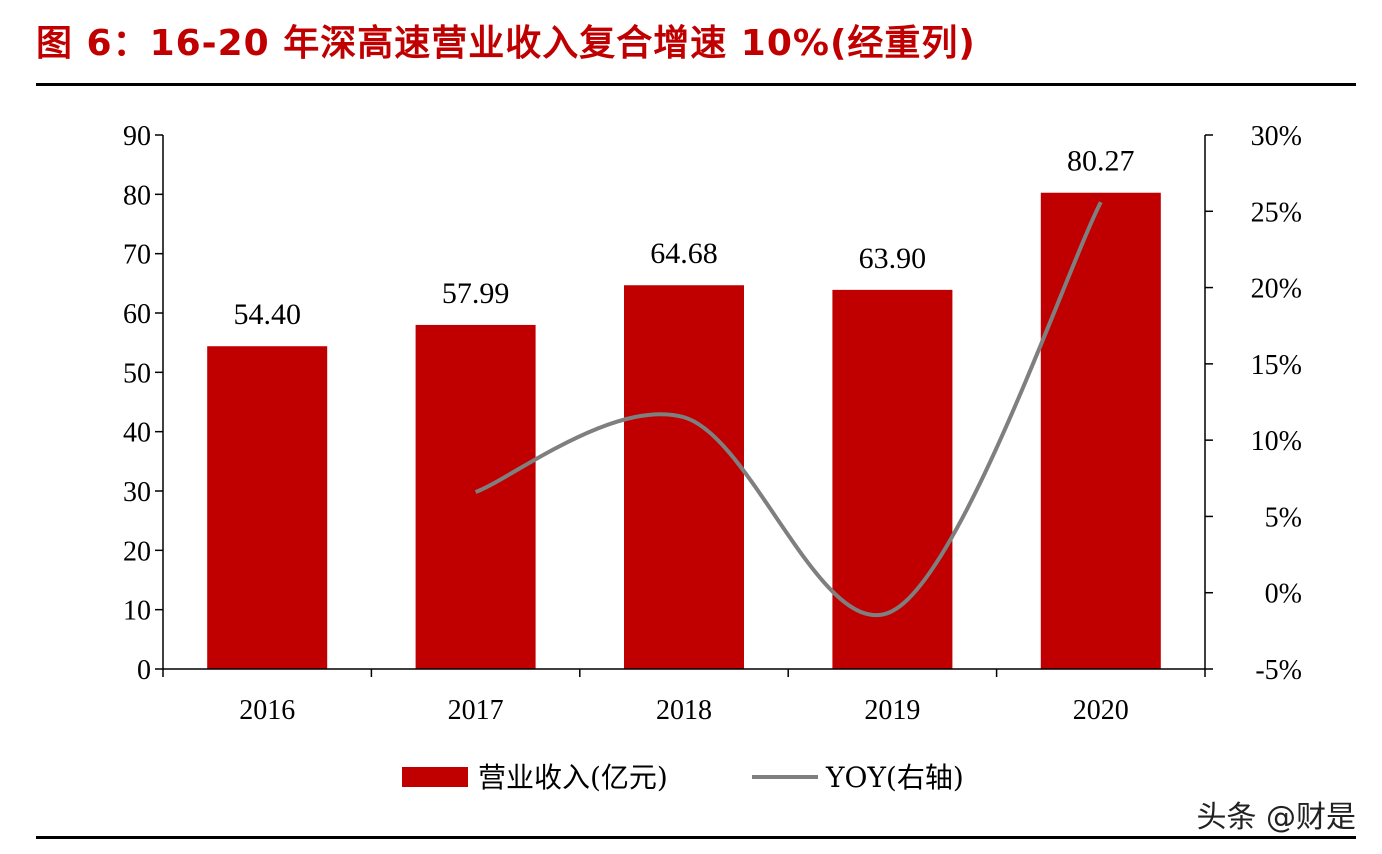 The height and width of the screenshot is (854, 1382). I want to click on watermark: 头条 @财是, so click(1276, 817).